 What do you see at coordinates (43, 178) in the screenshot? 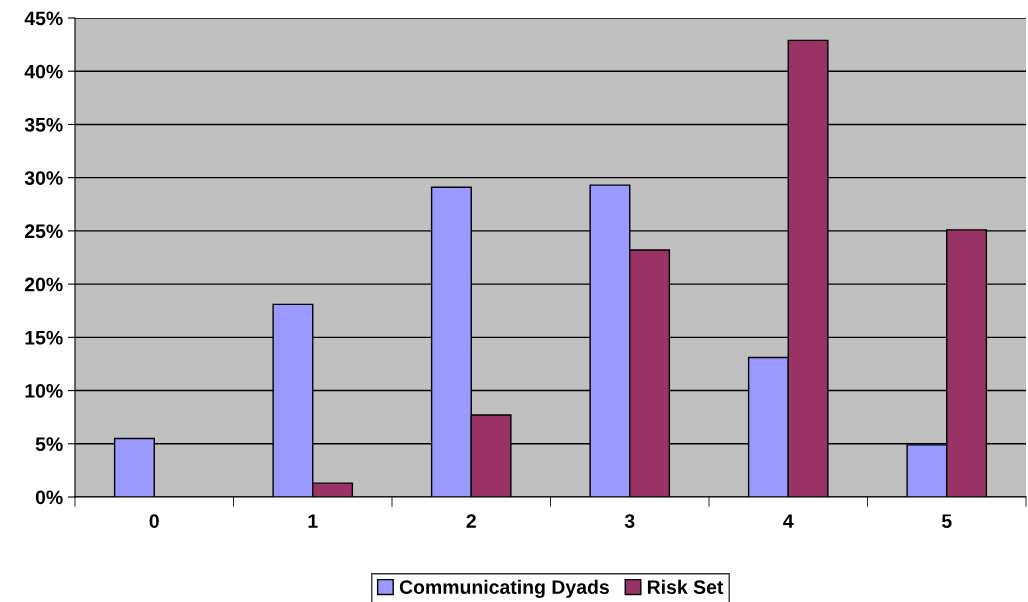
I see `y-tick-label: 30%` at bounding box center [43, 178].